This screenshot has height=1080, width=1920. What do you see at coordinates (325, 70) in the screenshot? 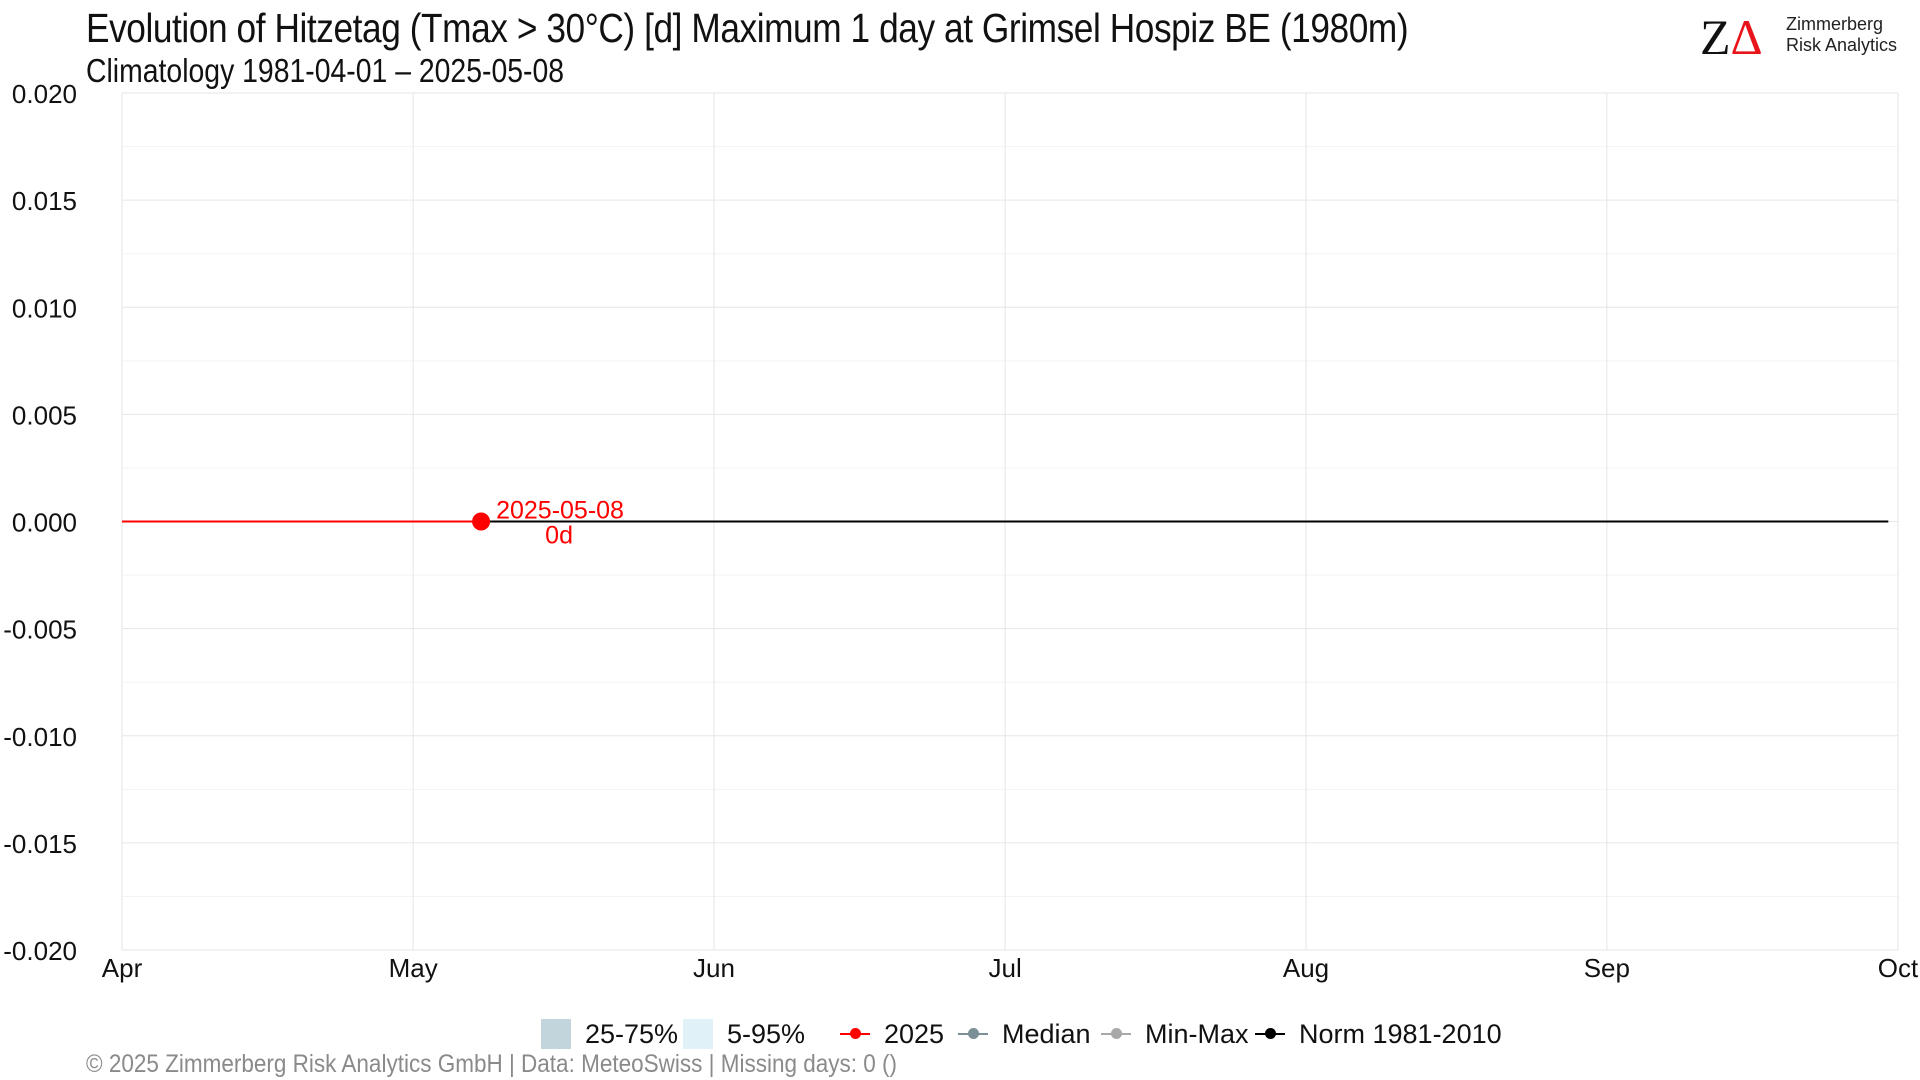
I see `chart-subtitle: Climatology 1981-04-01 – 2025-05-08` at bounding box center [325, 70].